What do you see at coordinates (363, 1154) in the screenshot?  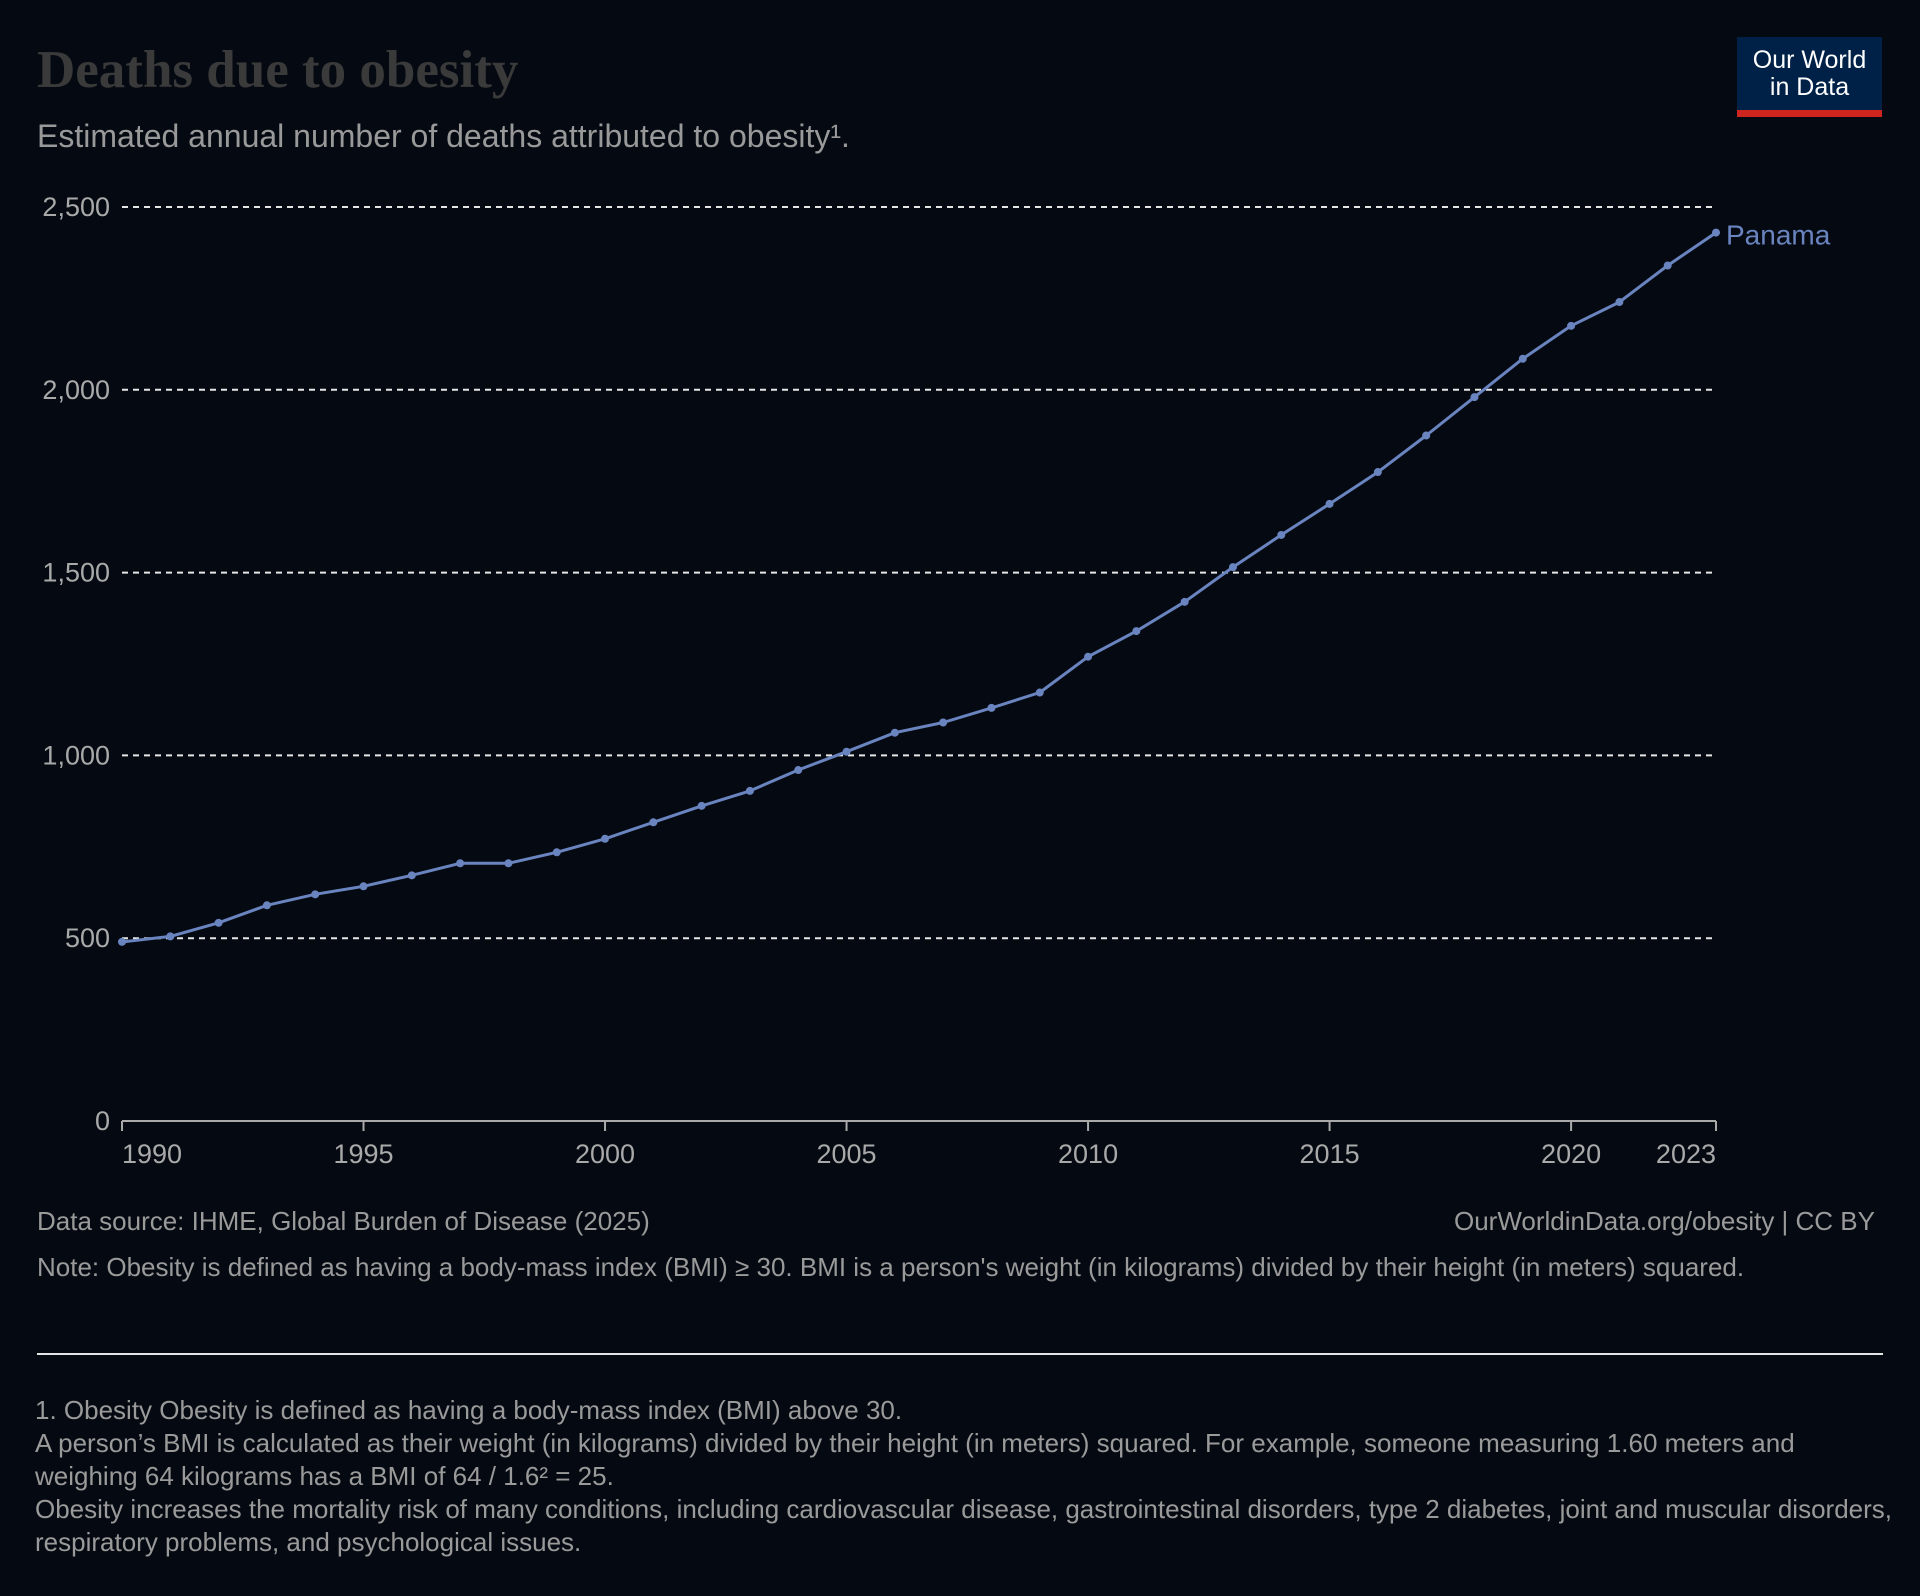 I see `x-tick-label: 1995` at bounding box center [363, 1154].